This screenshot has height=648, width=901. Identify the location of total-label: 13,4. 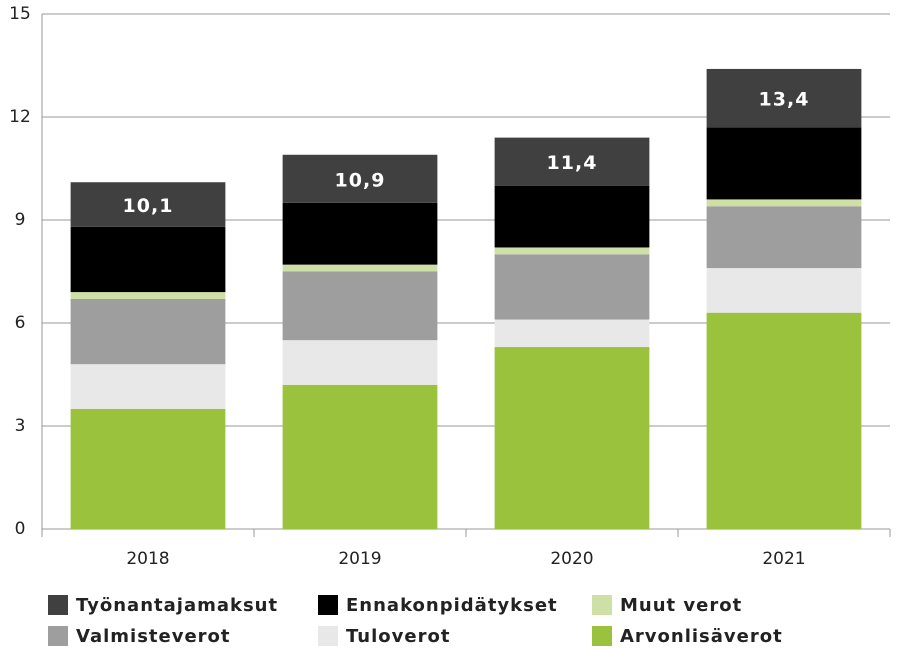
(784, 100).